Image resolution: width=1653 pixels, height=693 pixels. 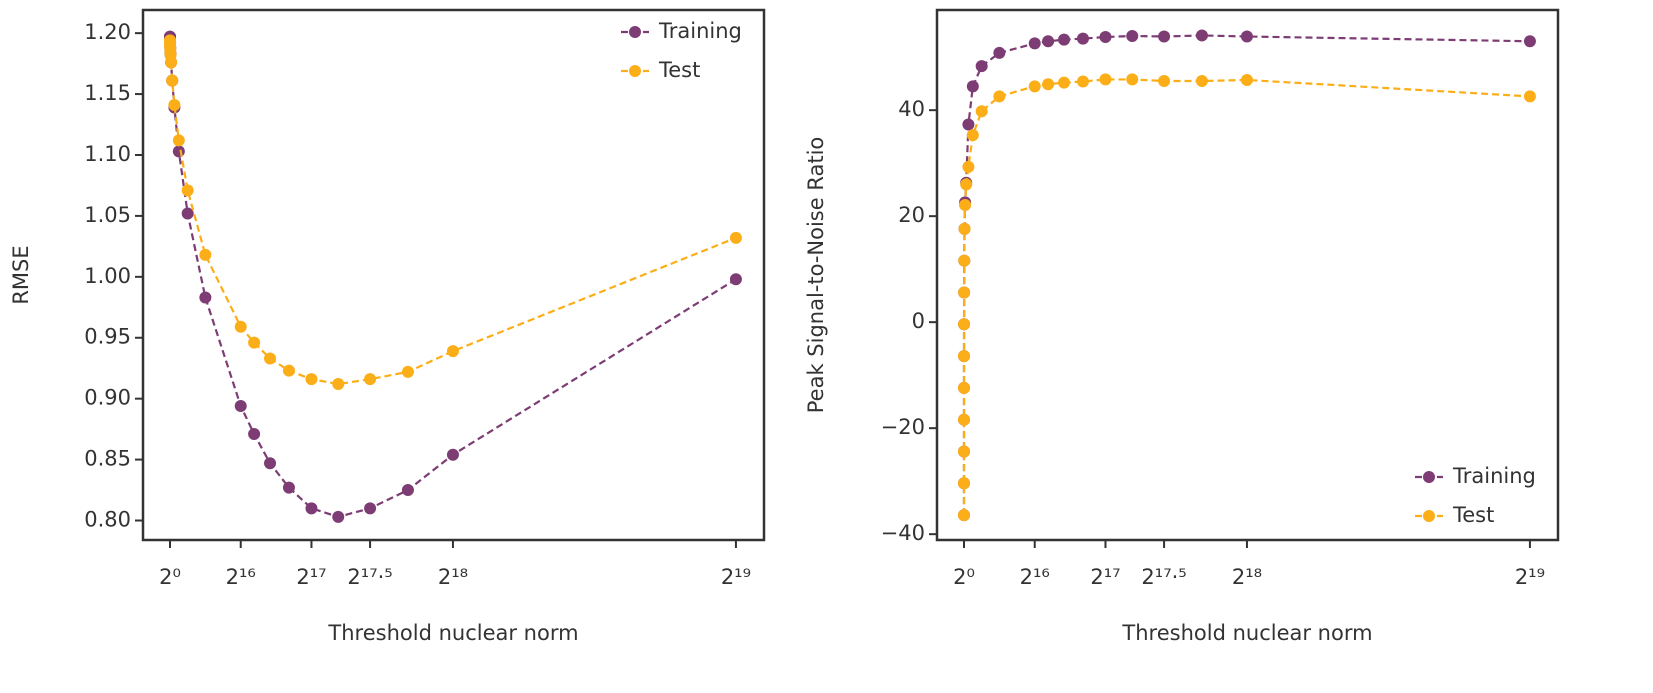 What do you see at coordinates (911, 215) in the screenshot?
I see `y-tick-label: 20` at bounding box center [911, 215].